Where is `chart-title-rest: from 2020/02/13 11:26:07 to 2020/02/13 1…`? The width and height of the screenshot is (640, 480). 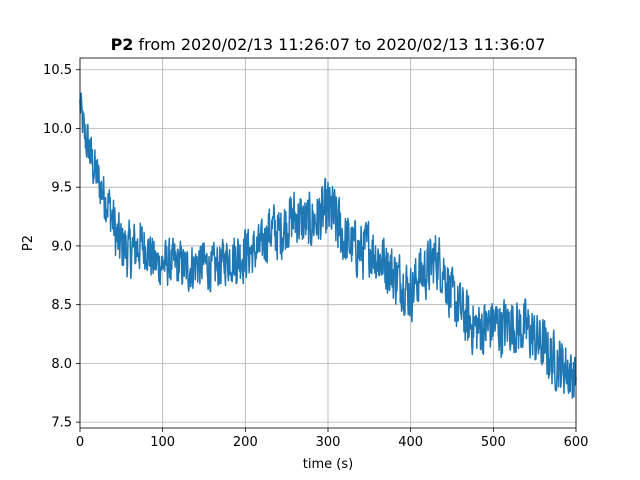
chart-title-rest: from 2020/02/13 11:26:07 to 2020/02/13 1… is located at coordinates (339, 44).